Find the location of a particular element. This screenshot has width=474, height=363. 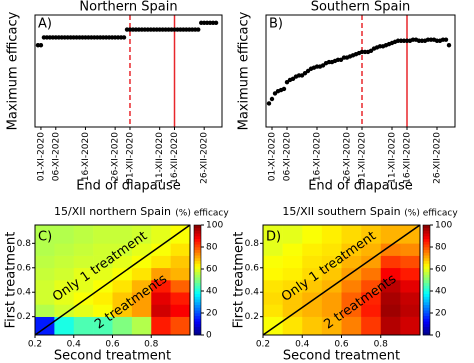

colorbar-tick-label: 0 is located at coordinates (438, 336).